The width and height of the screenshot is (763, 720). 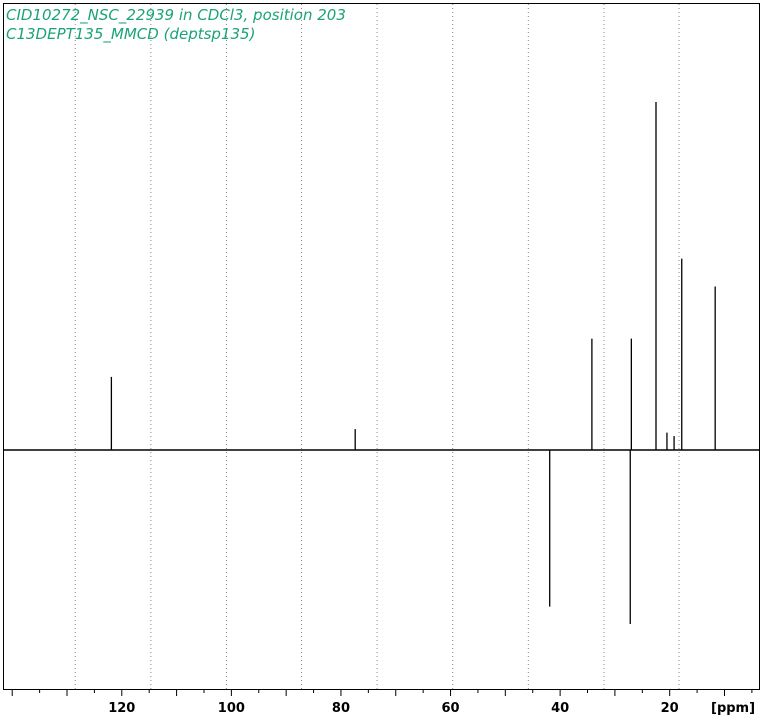 I want to click on x-tick-label: 120, so click(x=121, y=708).